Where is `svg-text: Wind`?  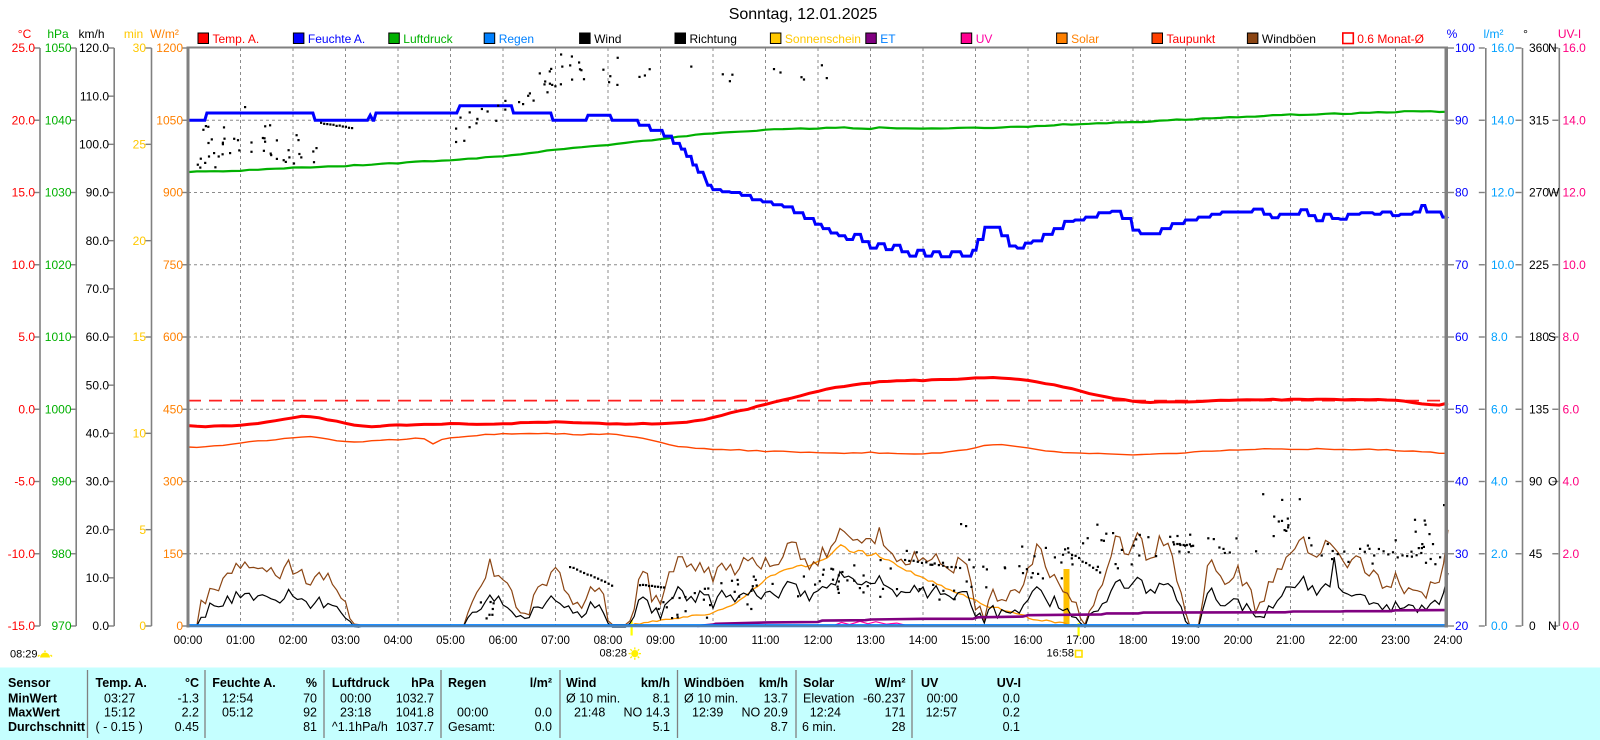 svg-text: Wind is located at coordinates (607, 39).